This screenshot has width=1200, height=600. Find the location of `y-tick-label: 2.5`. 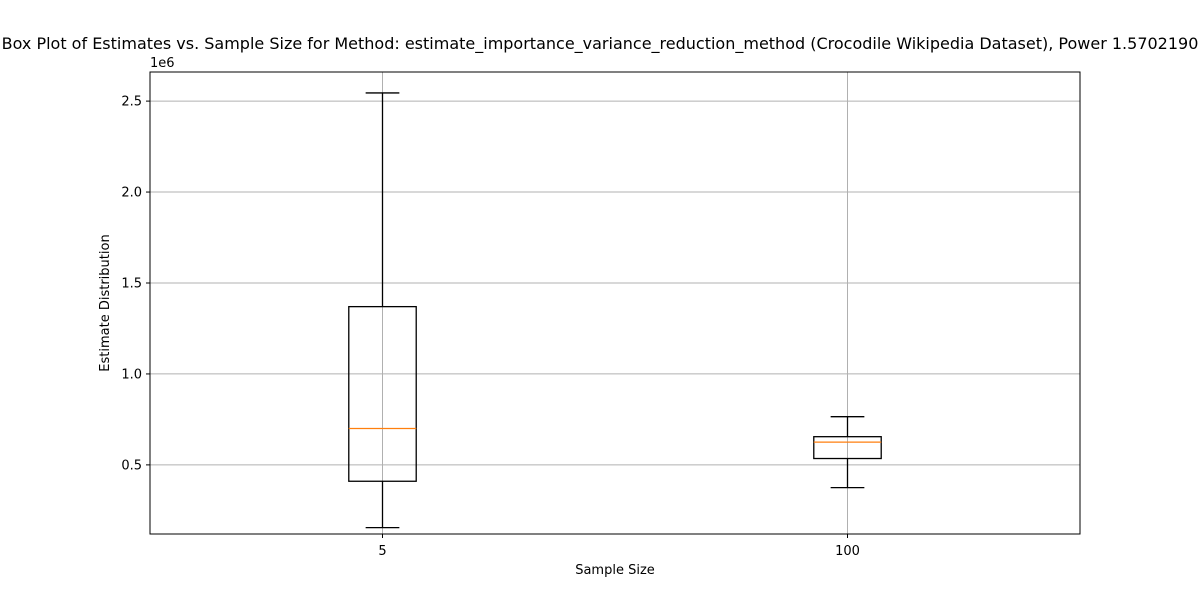

y-tick-label: 2.5 is located at coordinates (131, 102).